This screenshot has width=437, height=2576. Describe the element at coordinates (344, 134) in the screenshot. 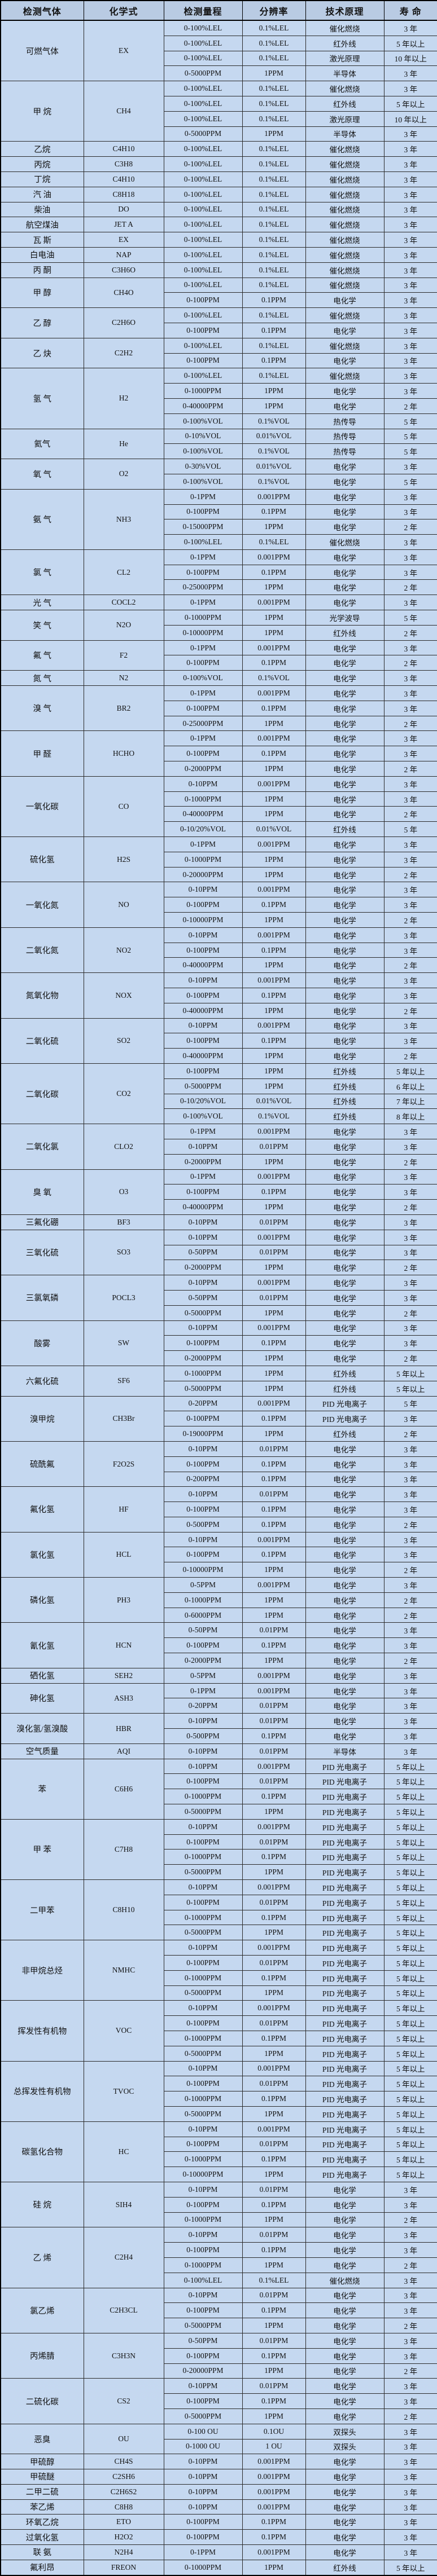

I see `principle-cell: 半导体` at that location.